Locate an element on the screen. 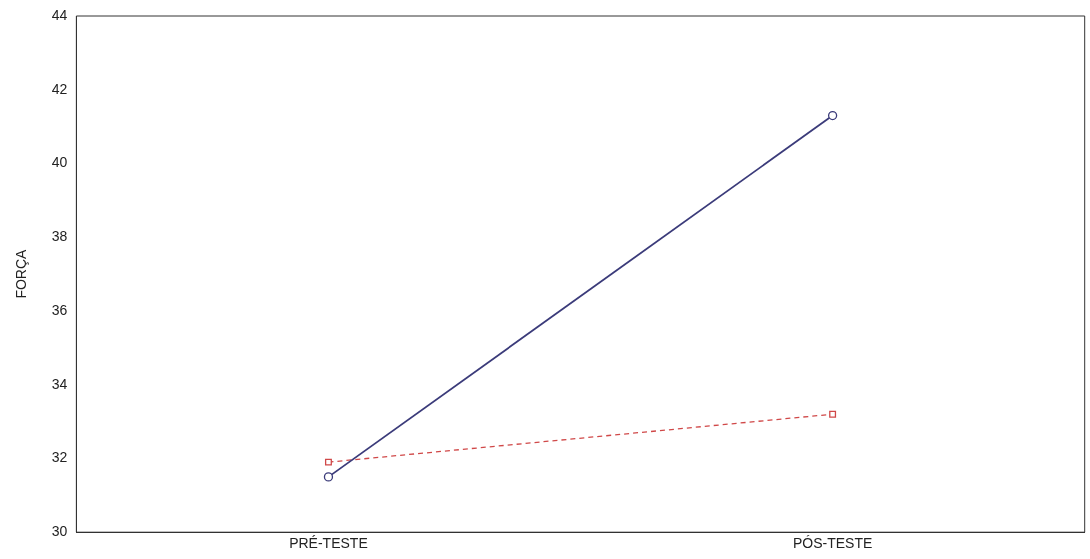  y-tick-label: 38 is located at coordinates (59, 236).